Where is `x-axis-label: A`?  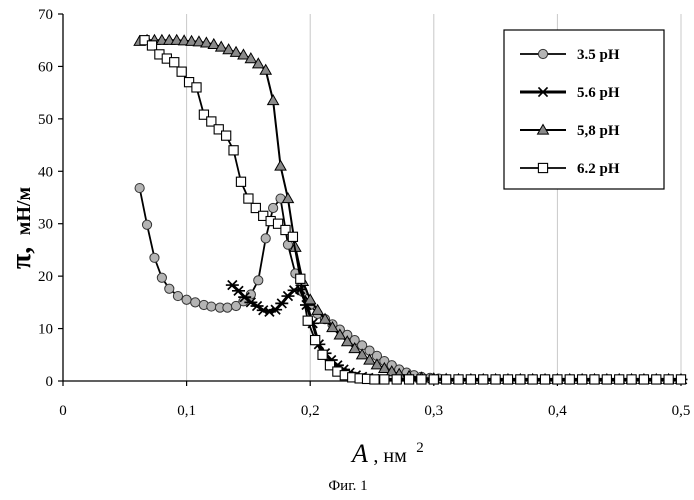
x-axis-label: A is located at coordinates (359, 453).